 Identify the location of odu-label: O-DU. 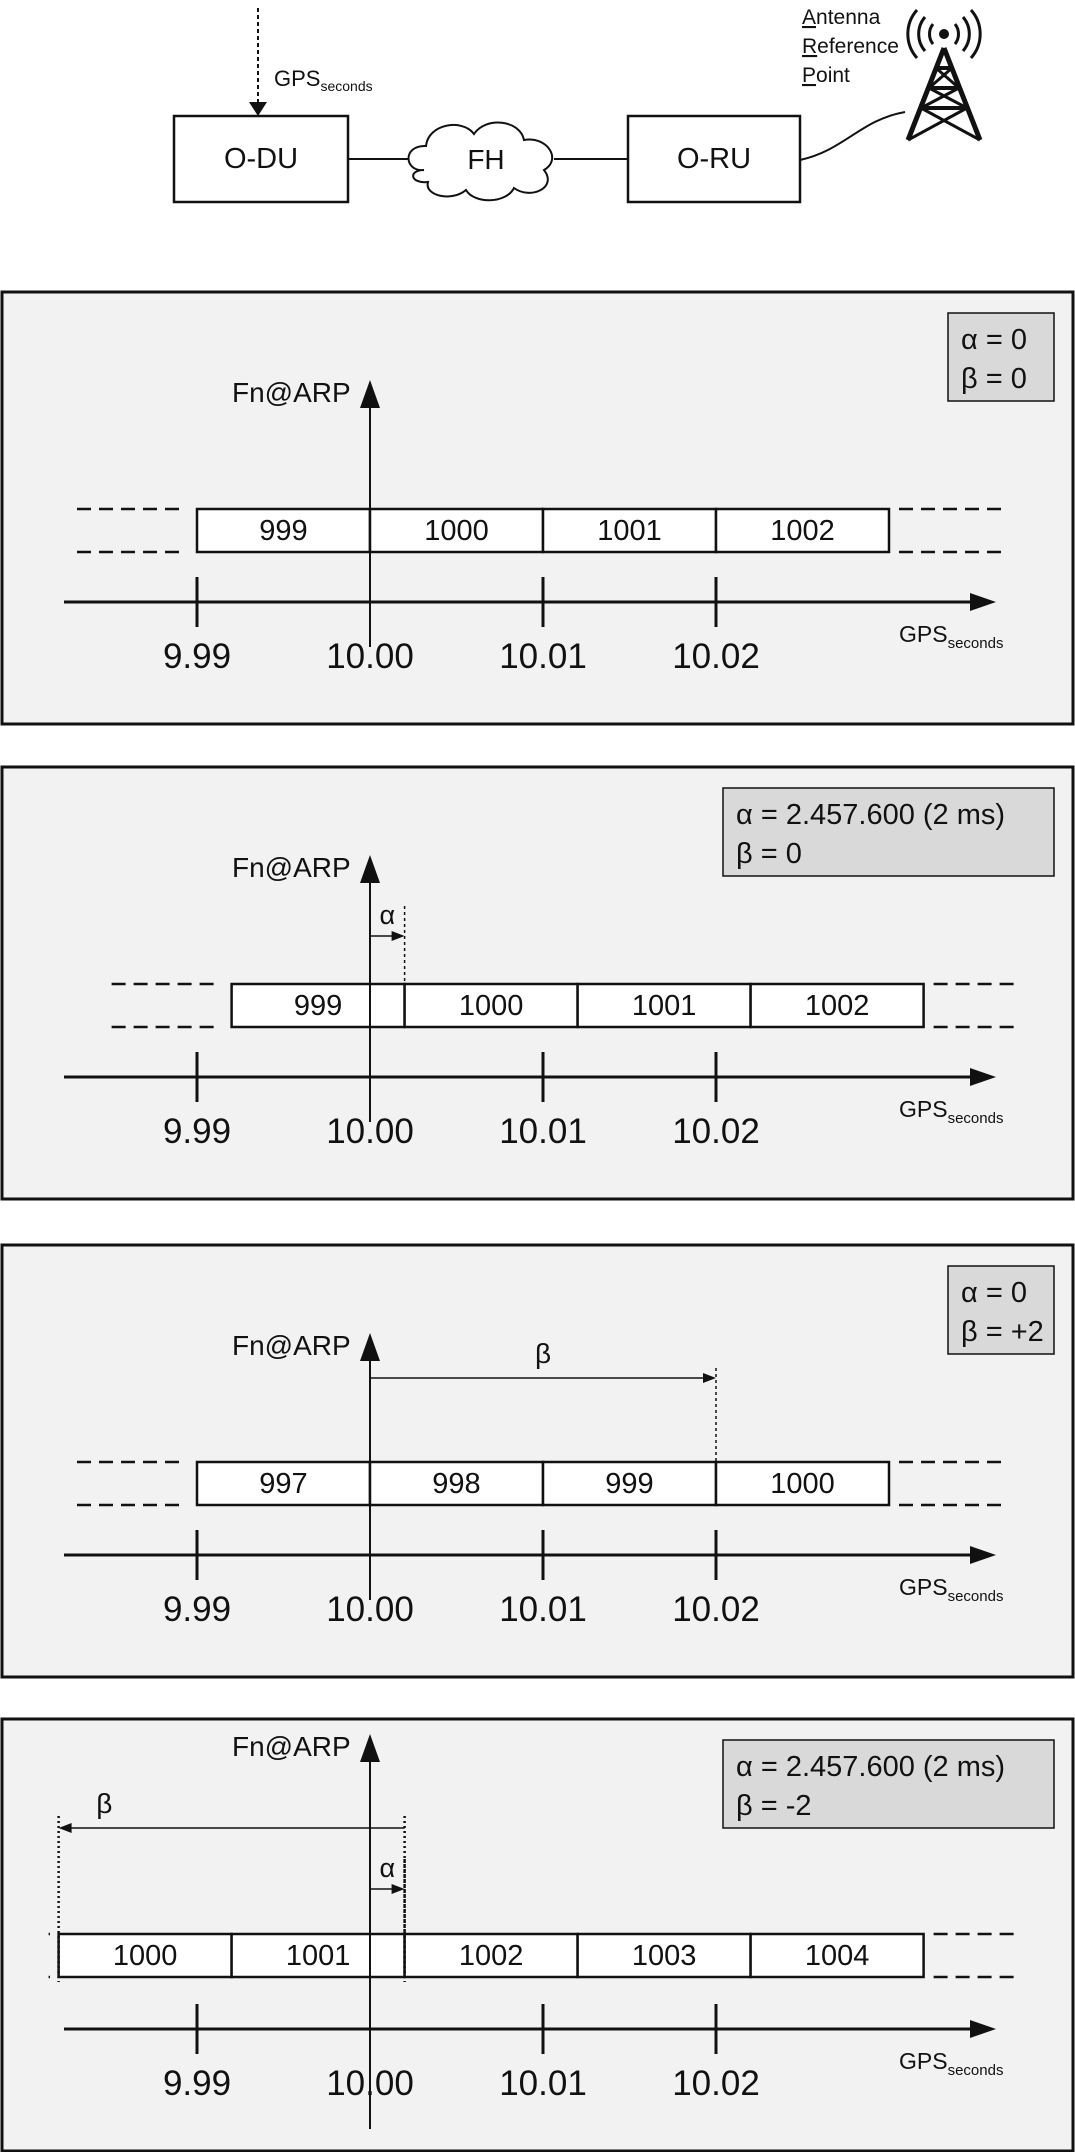
(261, 159).